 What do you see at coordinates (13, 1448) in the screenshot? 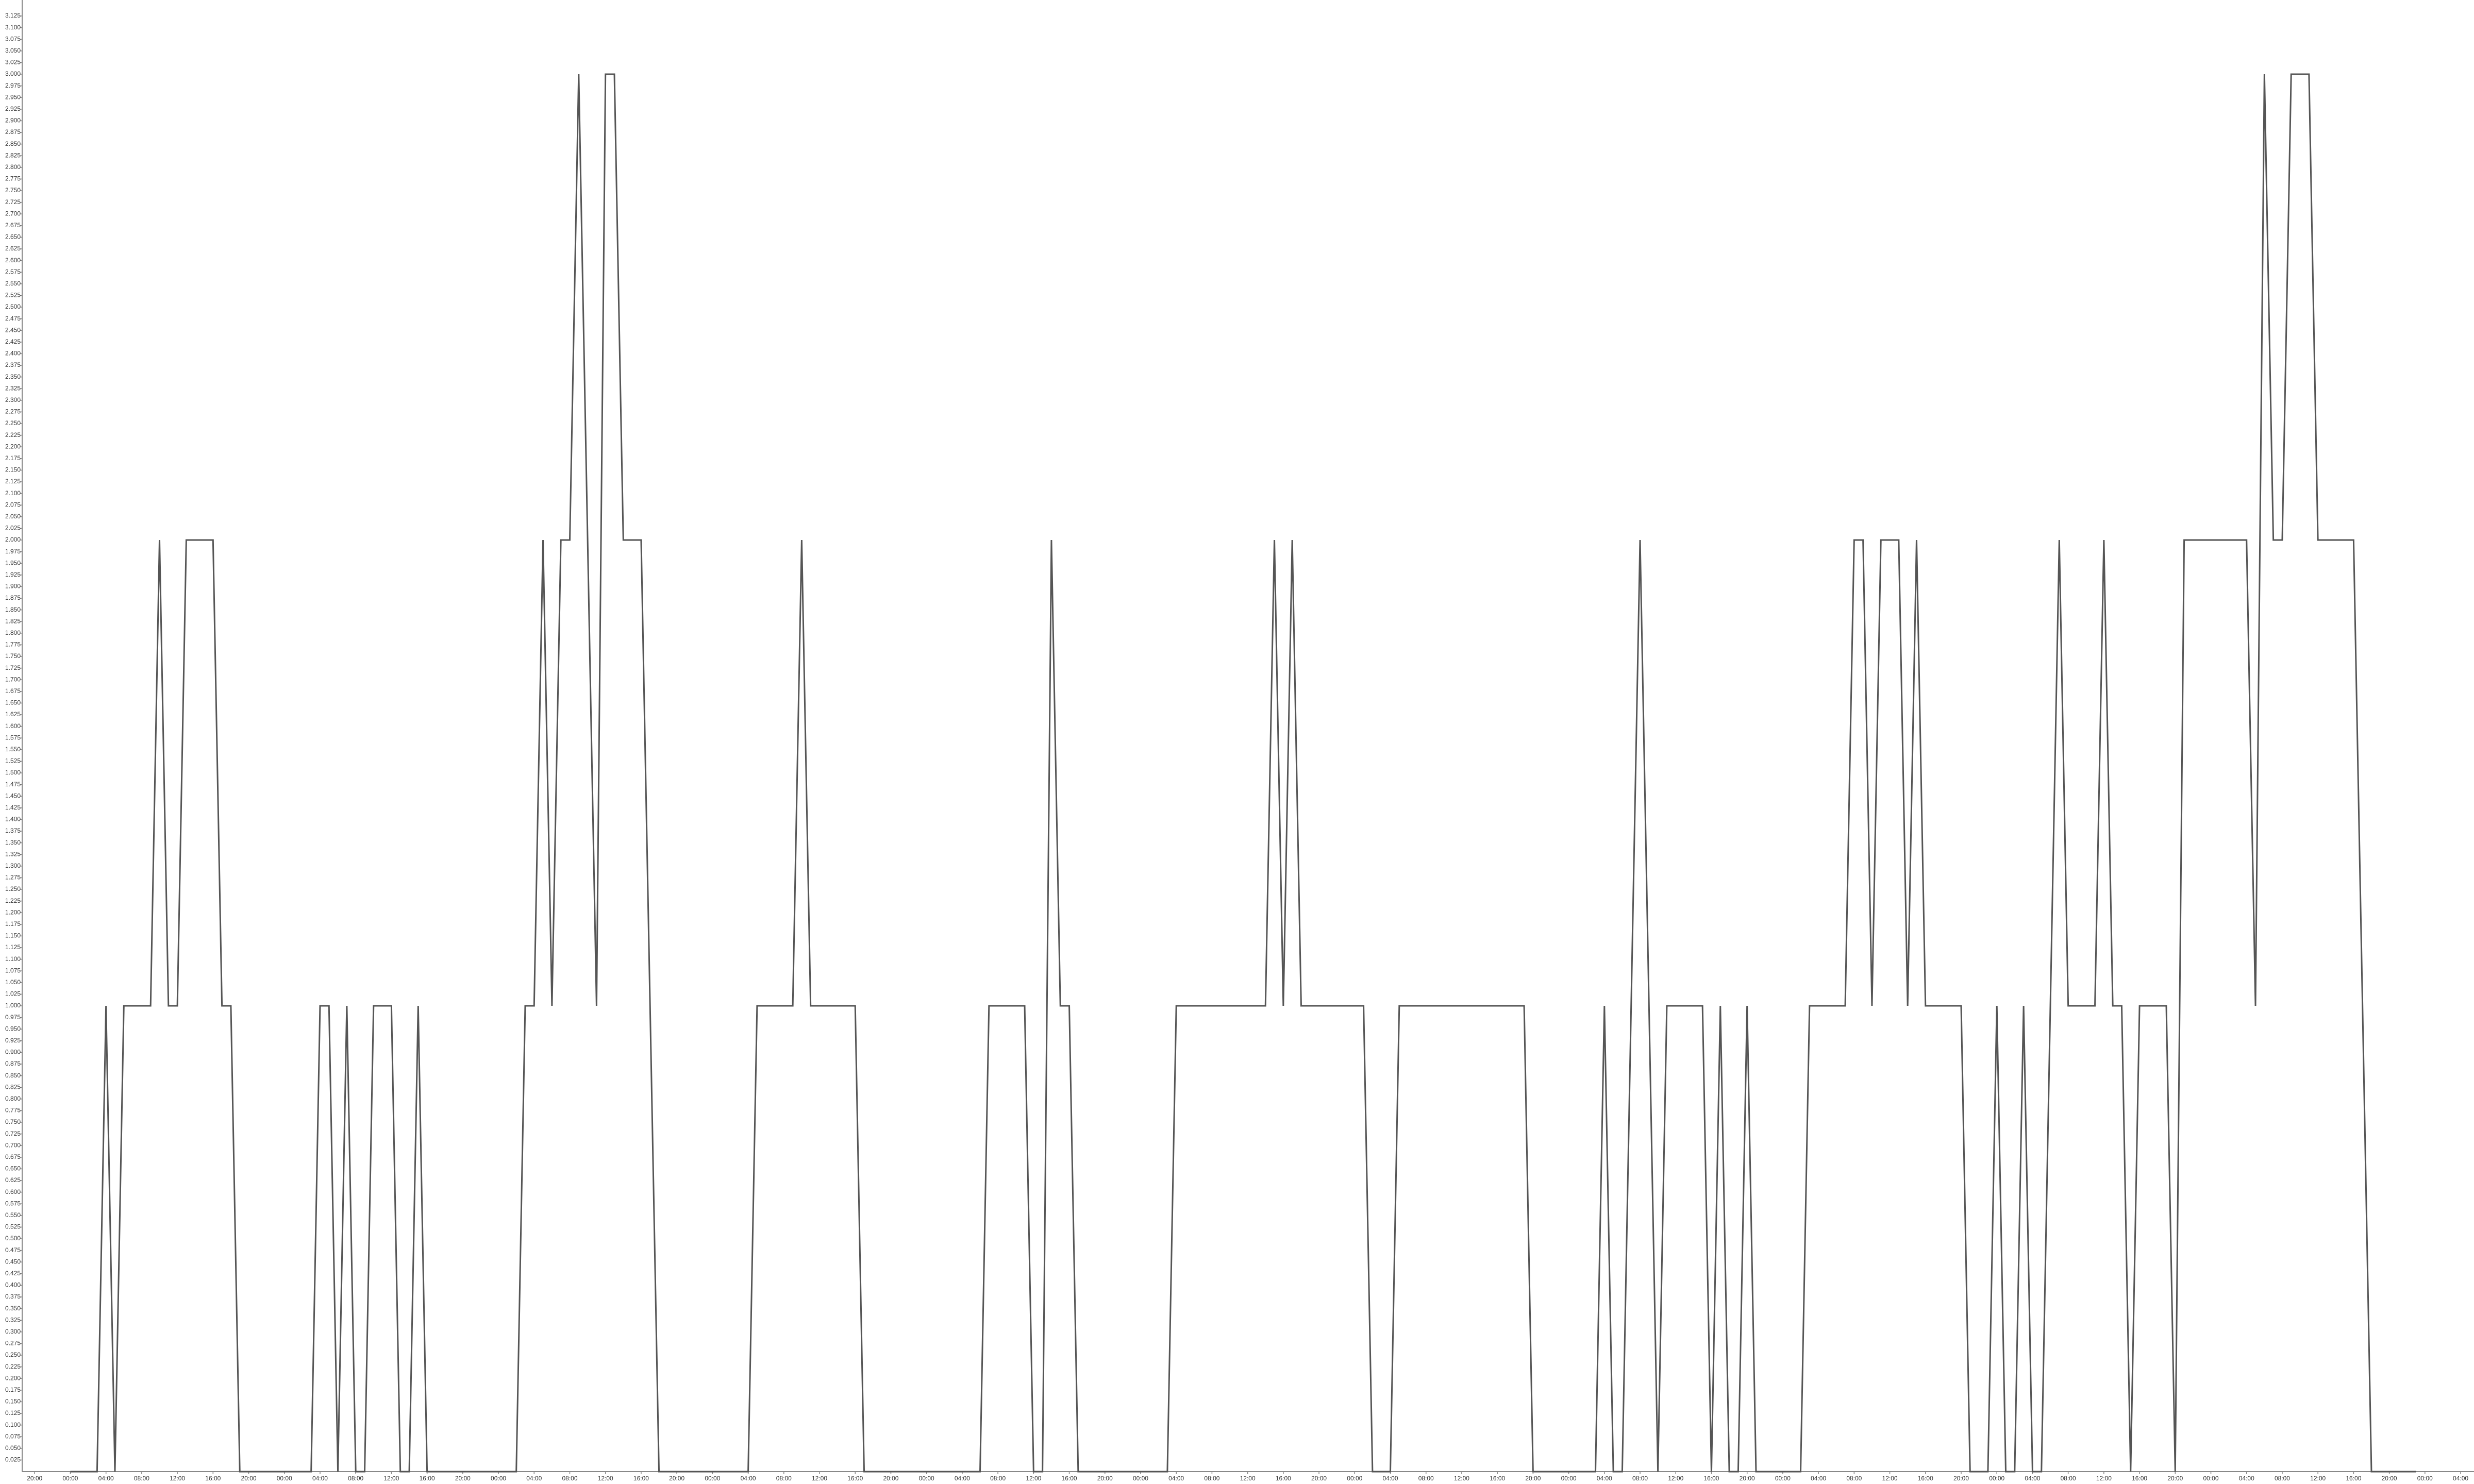
I see `y-tick-label: 0.050` at bounding box center [13, 1448].